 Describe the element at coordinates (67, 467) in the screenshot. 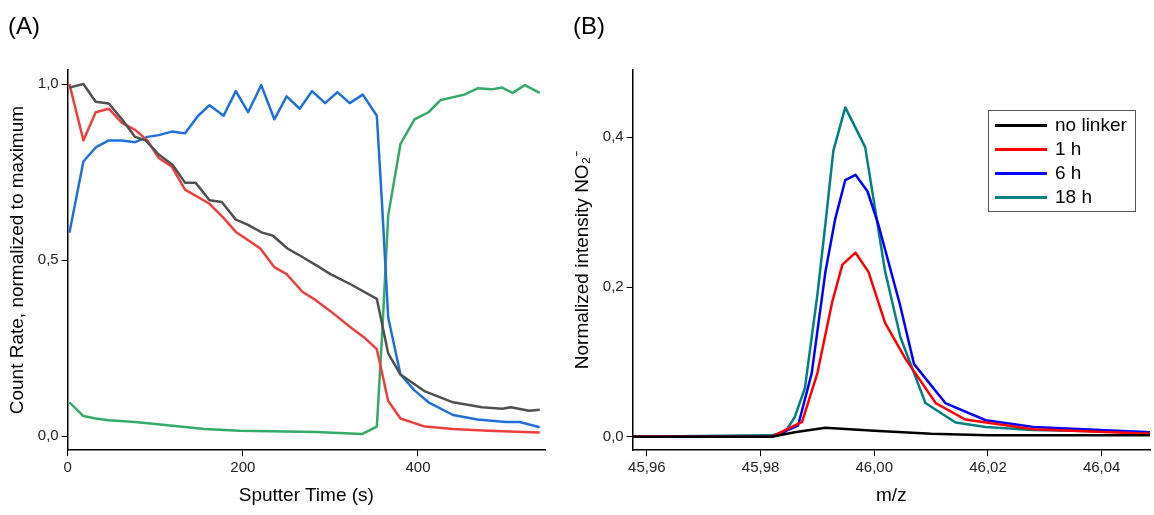

I see `x-tick-label: 0` at that location.